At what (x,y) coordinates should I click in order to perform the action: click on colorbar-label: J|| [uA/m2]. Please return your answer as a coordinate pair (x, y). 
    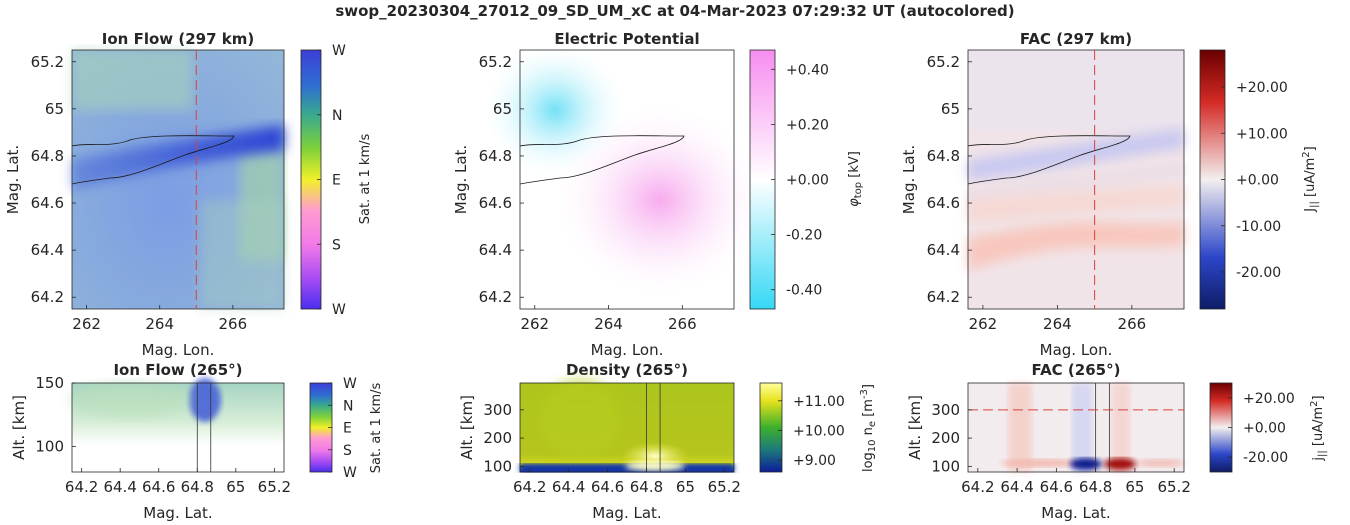
    Looking at the image, I should click on (1310, 179).